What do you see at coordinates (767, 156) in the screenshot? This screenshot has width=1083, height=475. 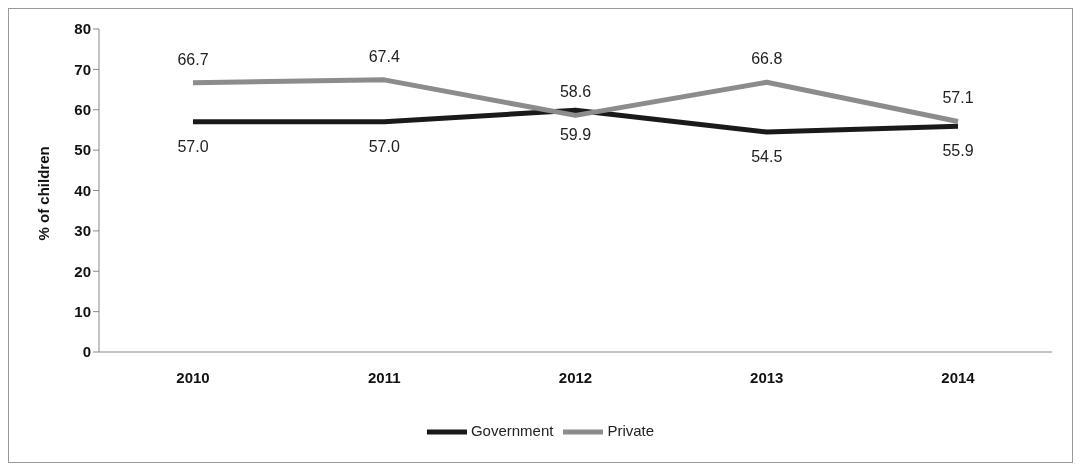 I see `data-label: 54.5` at bounding box center [767, 156].